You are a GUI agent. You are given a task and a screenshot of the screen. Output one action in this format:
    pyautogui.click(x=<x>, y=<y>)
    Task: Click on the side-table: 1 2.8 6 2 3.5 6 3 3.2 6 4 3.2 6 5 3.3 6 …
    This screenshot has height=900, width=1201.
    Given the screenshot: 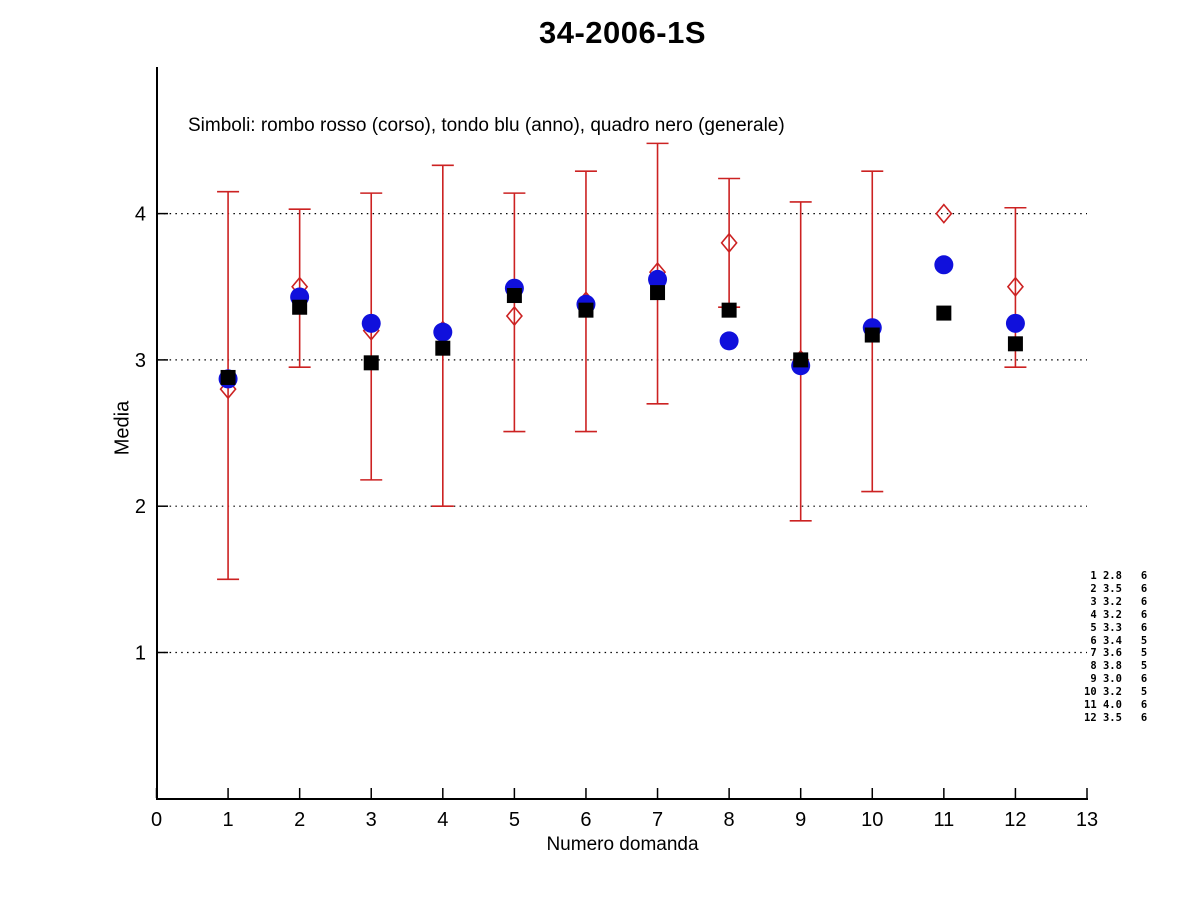 What is the action you would take?
    pyautogui.click(x=1116, y=647)
    